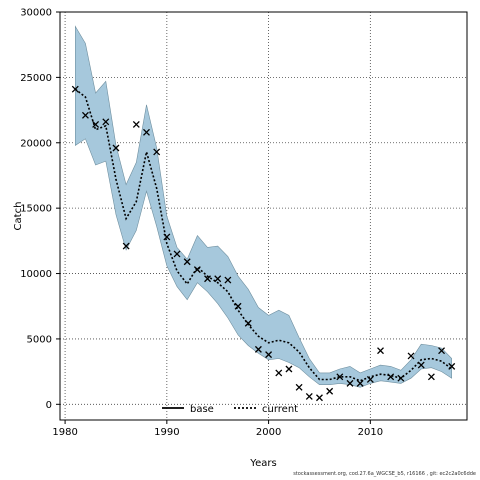 Image resolution: width=480 pixels, height=480 pixels. I want to click on y-tick-label: 25000, so click(36, 78).